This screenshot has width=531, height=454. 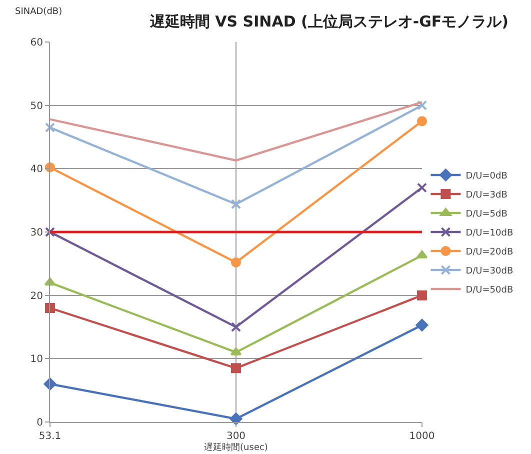 What do you see at coordinates (490, 291) in the screenshot?
I see `legend-label: D/U=50dB` at bounding box center [490, 291].